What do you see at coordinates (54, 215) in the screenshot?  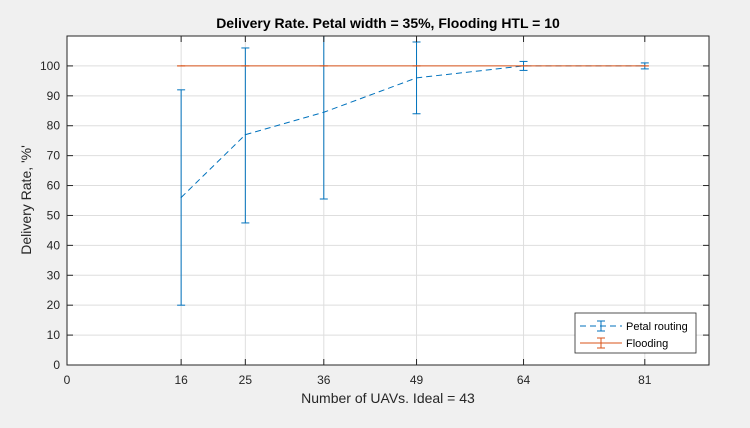 I see `y-tick-label: 50` at bounding box center [54, 215].